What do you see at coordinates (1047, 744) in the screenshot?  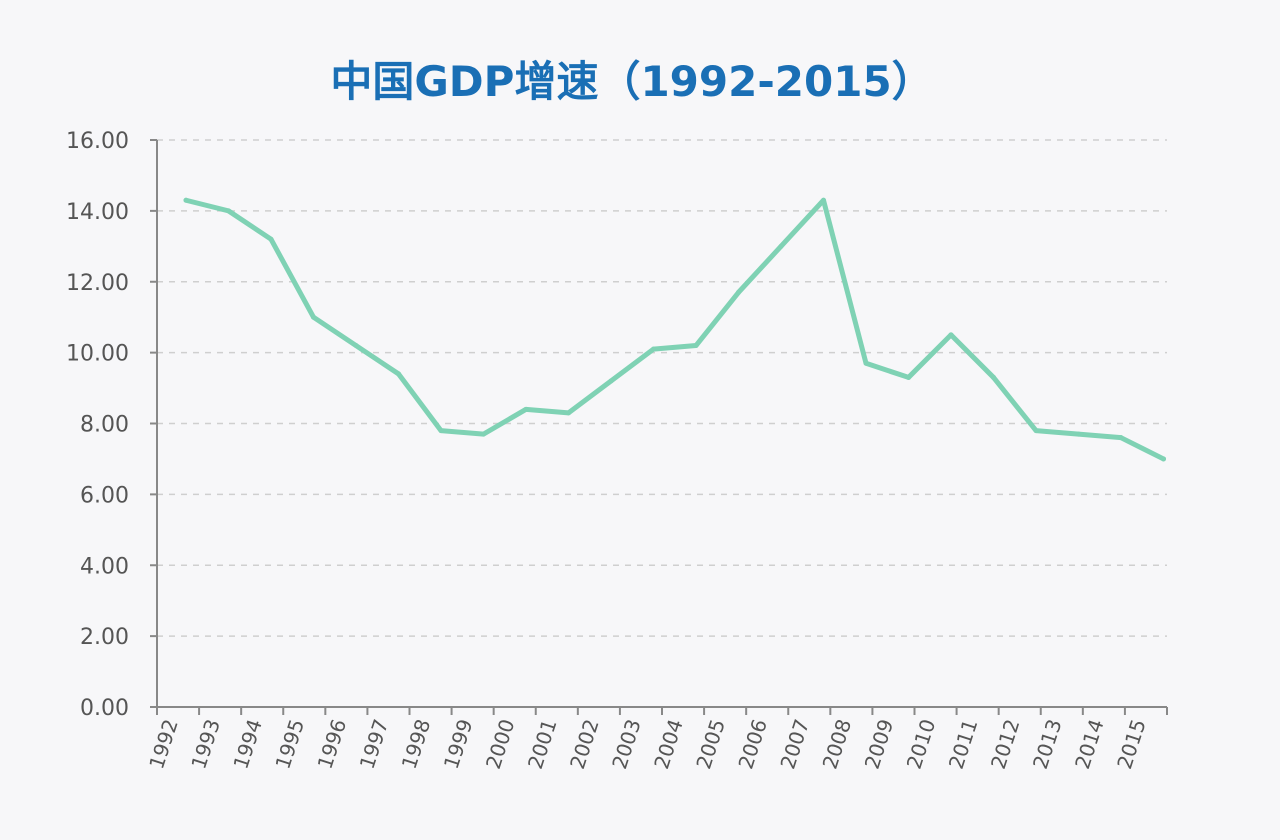 I see `x-tick-label: 2013` at bounding box center [1047, 744].